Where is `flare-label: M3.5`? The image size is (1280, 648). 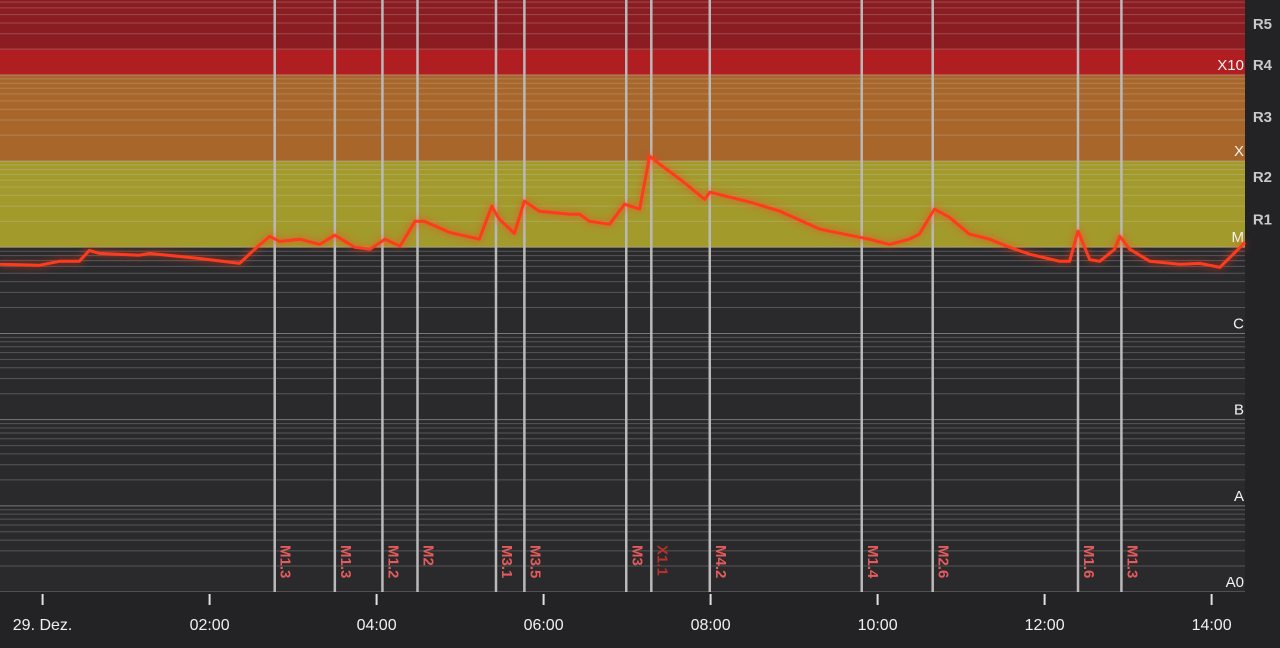 flare-label: M3.5 is located at coordinates (534, 561).